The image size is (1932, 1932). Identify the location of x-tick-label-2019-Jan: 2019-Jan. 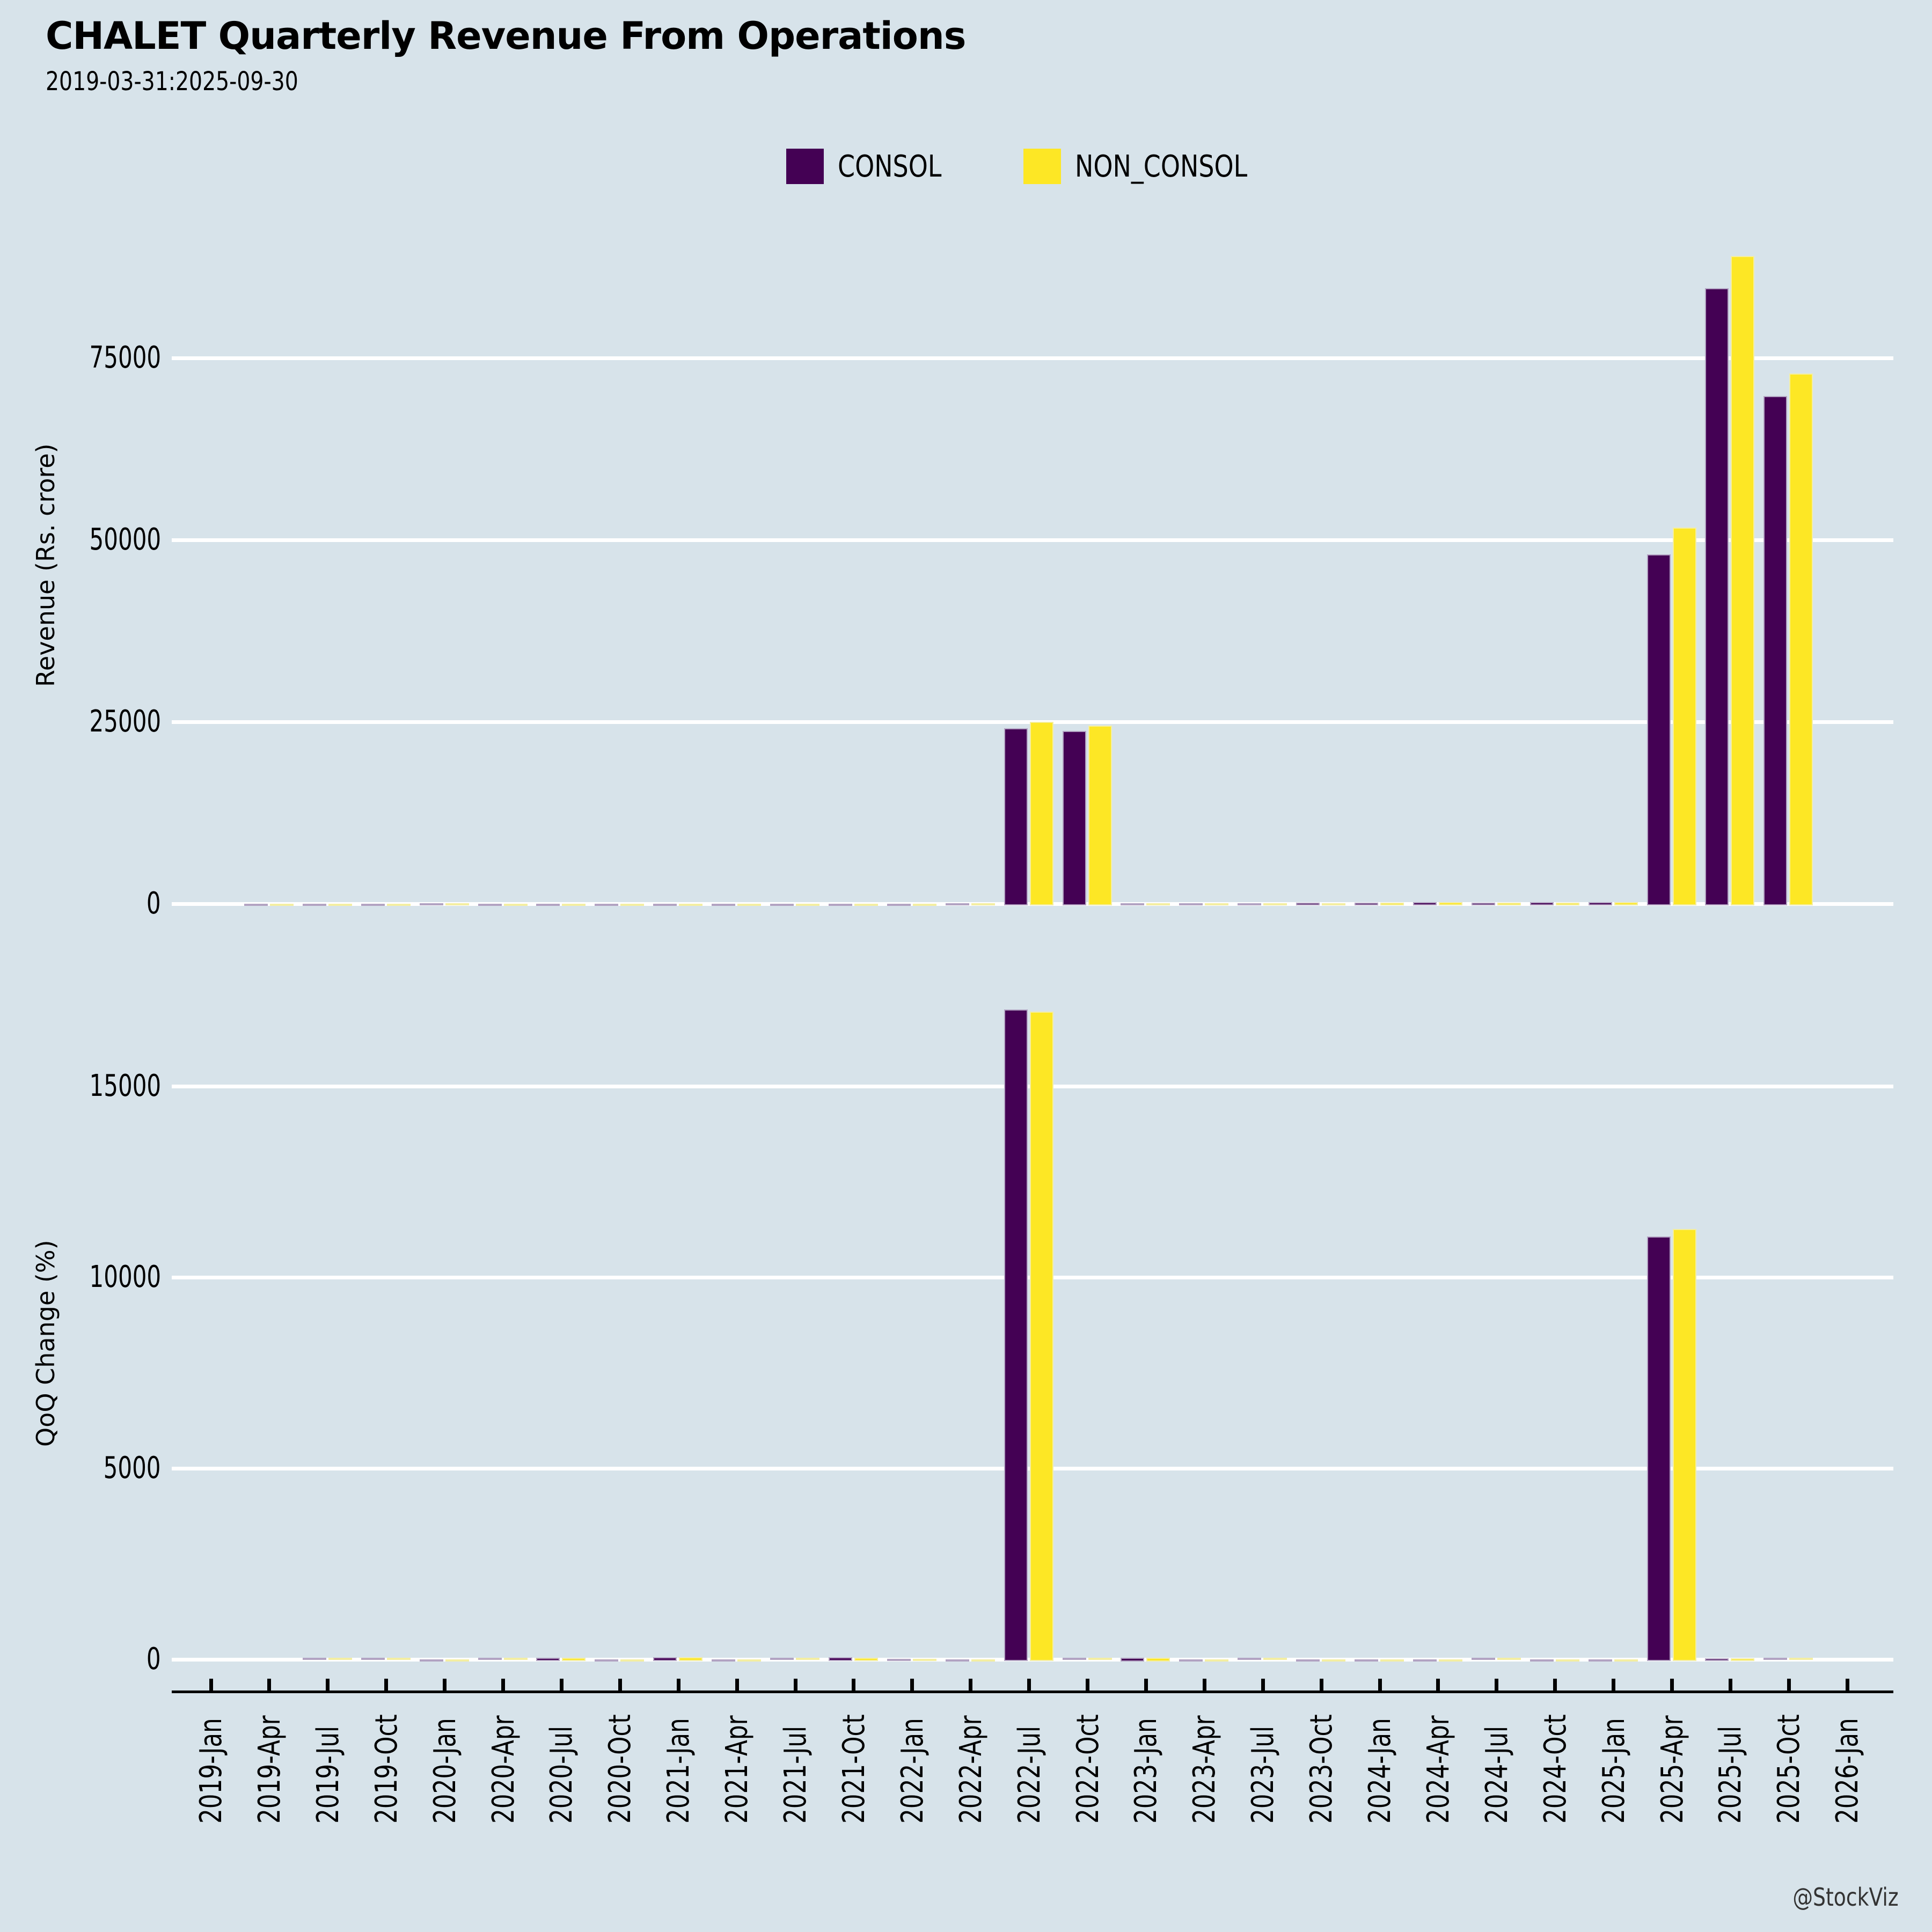
(211, 1771).